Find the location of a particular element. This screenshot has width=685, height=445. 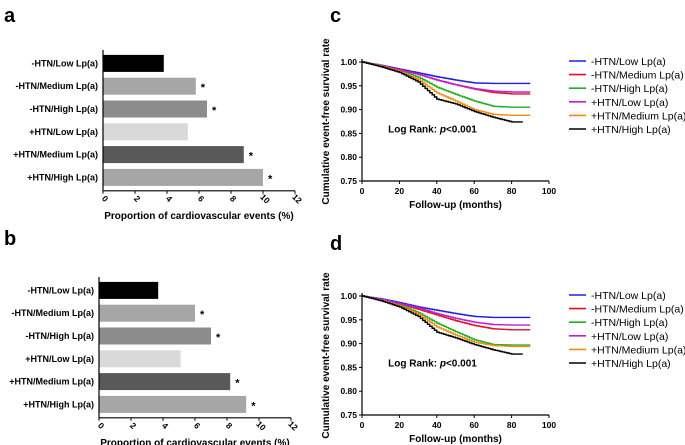

category-label: +HTN/High Lp(a) is located at coordinates (58, 404).